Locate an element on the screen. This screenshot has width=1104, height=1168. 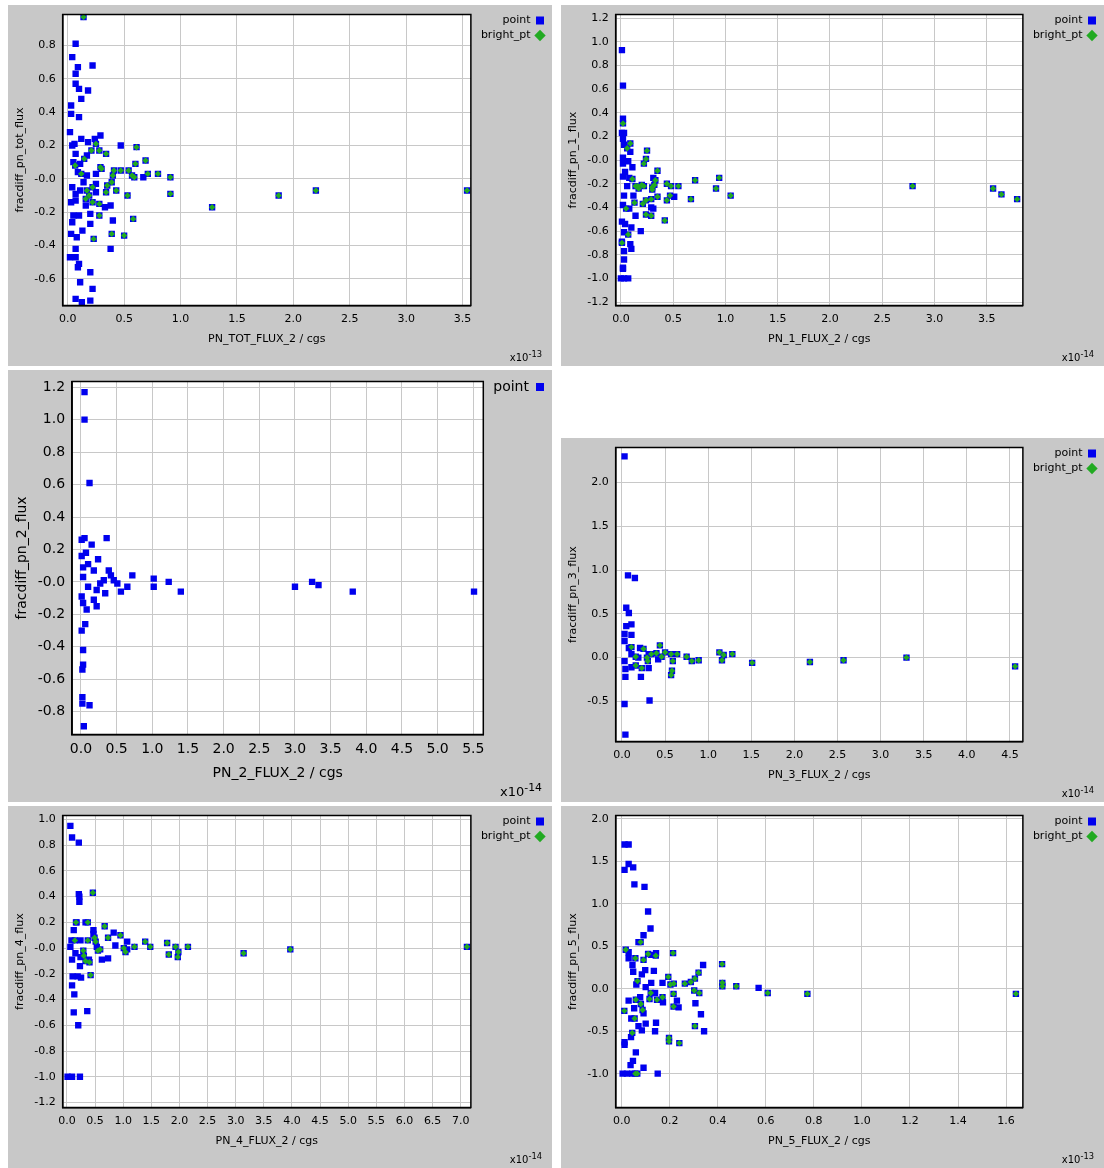
x-tick-label: 5.0 is located at coordinates (348, 1121).